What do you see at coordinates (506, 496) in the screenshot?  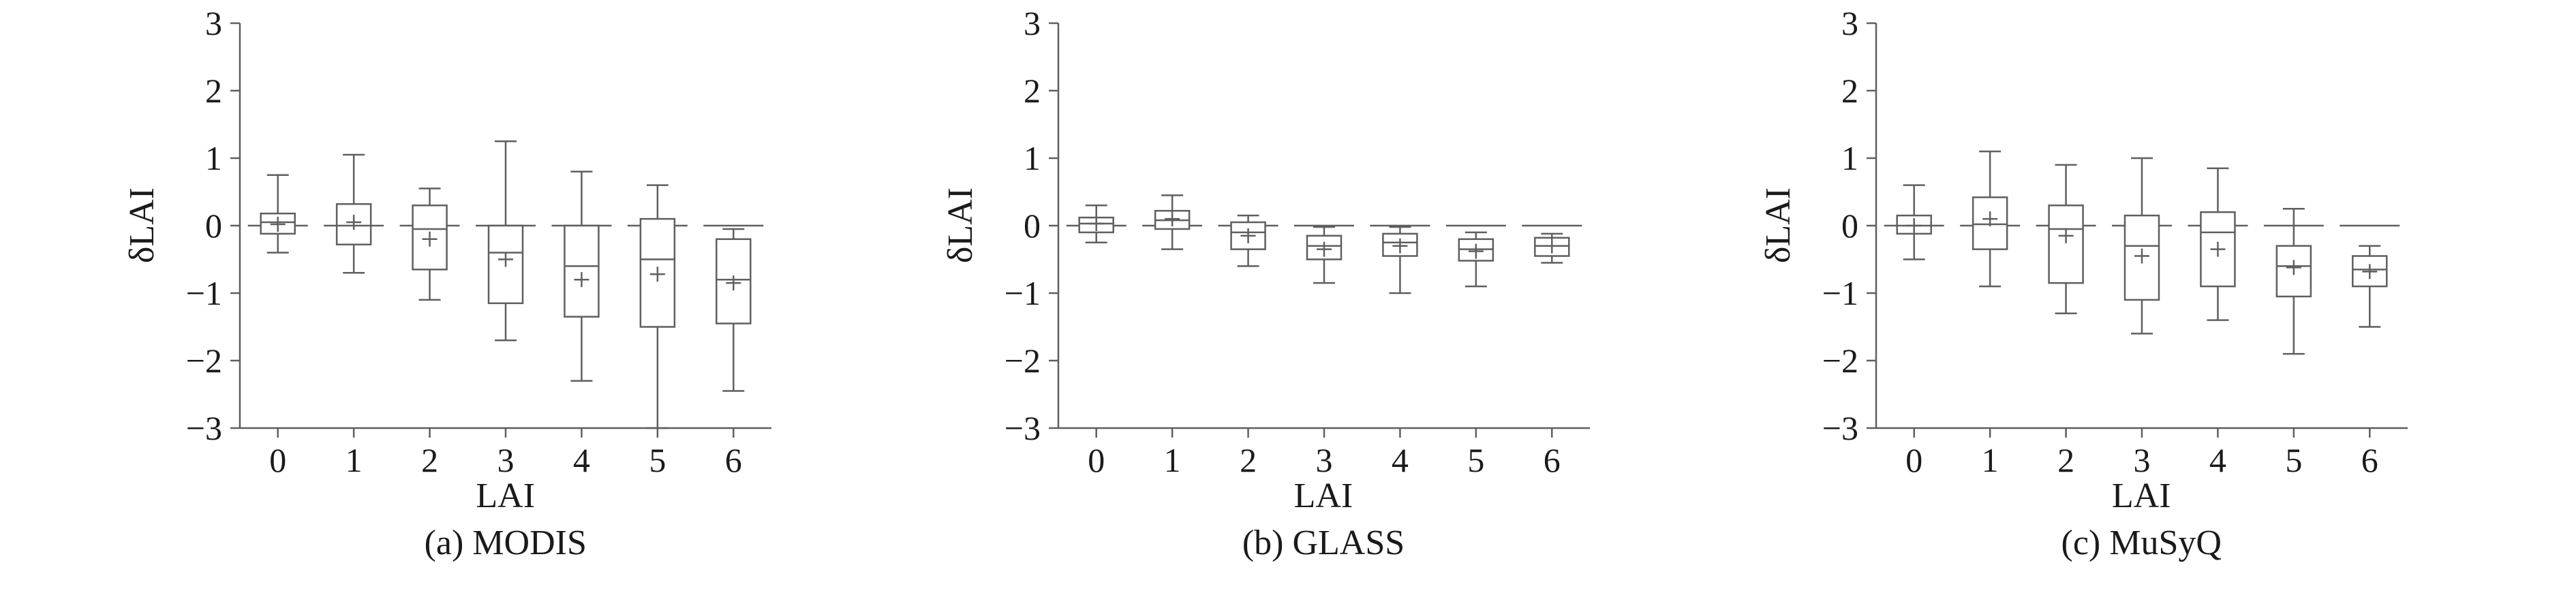 I see `modis-x-axis-label: LAI` at bounding box center [506, 496].